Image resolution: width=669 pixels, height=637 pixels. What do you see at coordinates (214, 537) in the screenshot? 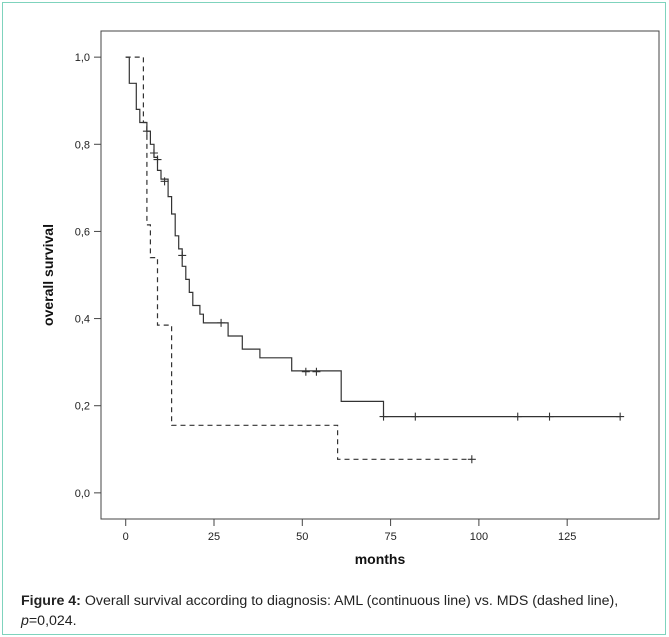
I see `x-tick-label: 25` at bounding box center [214, 537].